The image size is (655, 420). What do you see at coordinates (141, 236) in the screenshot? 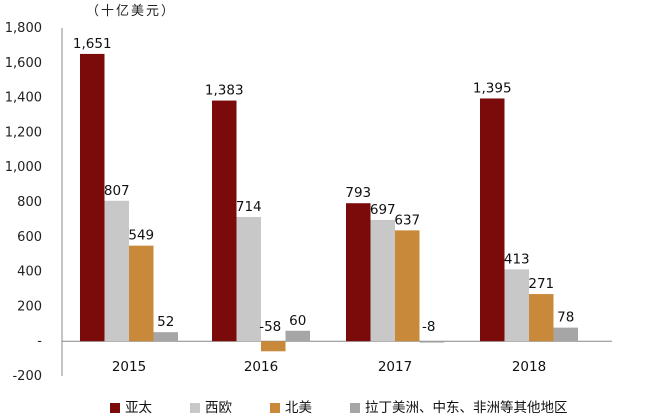
I see `data-label: 549` at bounding box center [141, 236].